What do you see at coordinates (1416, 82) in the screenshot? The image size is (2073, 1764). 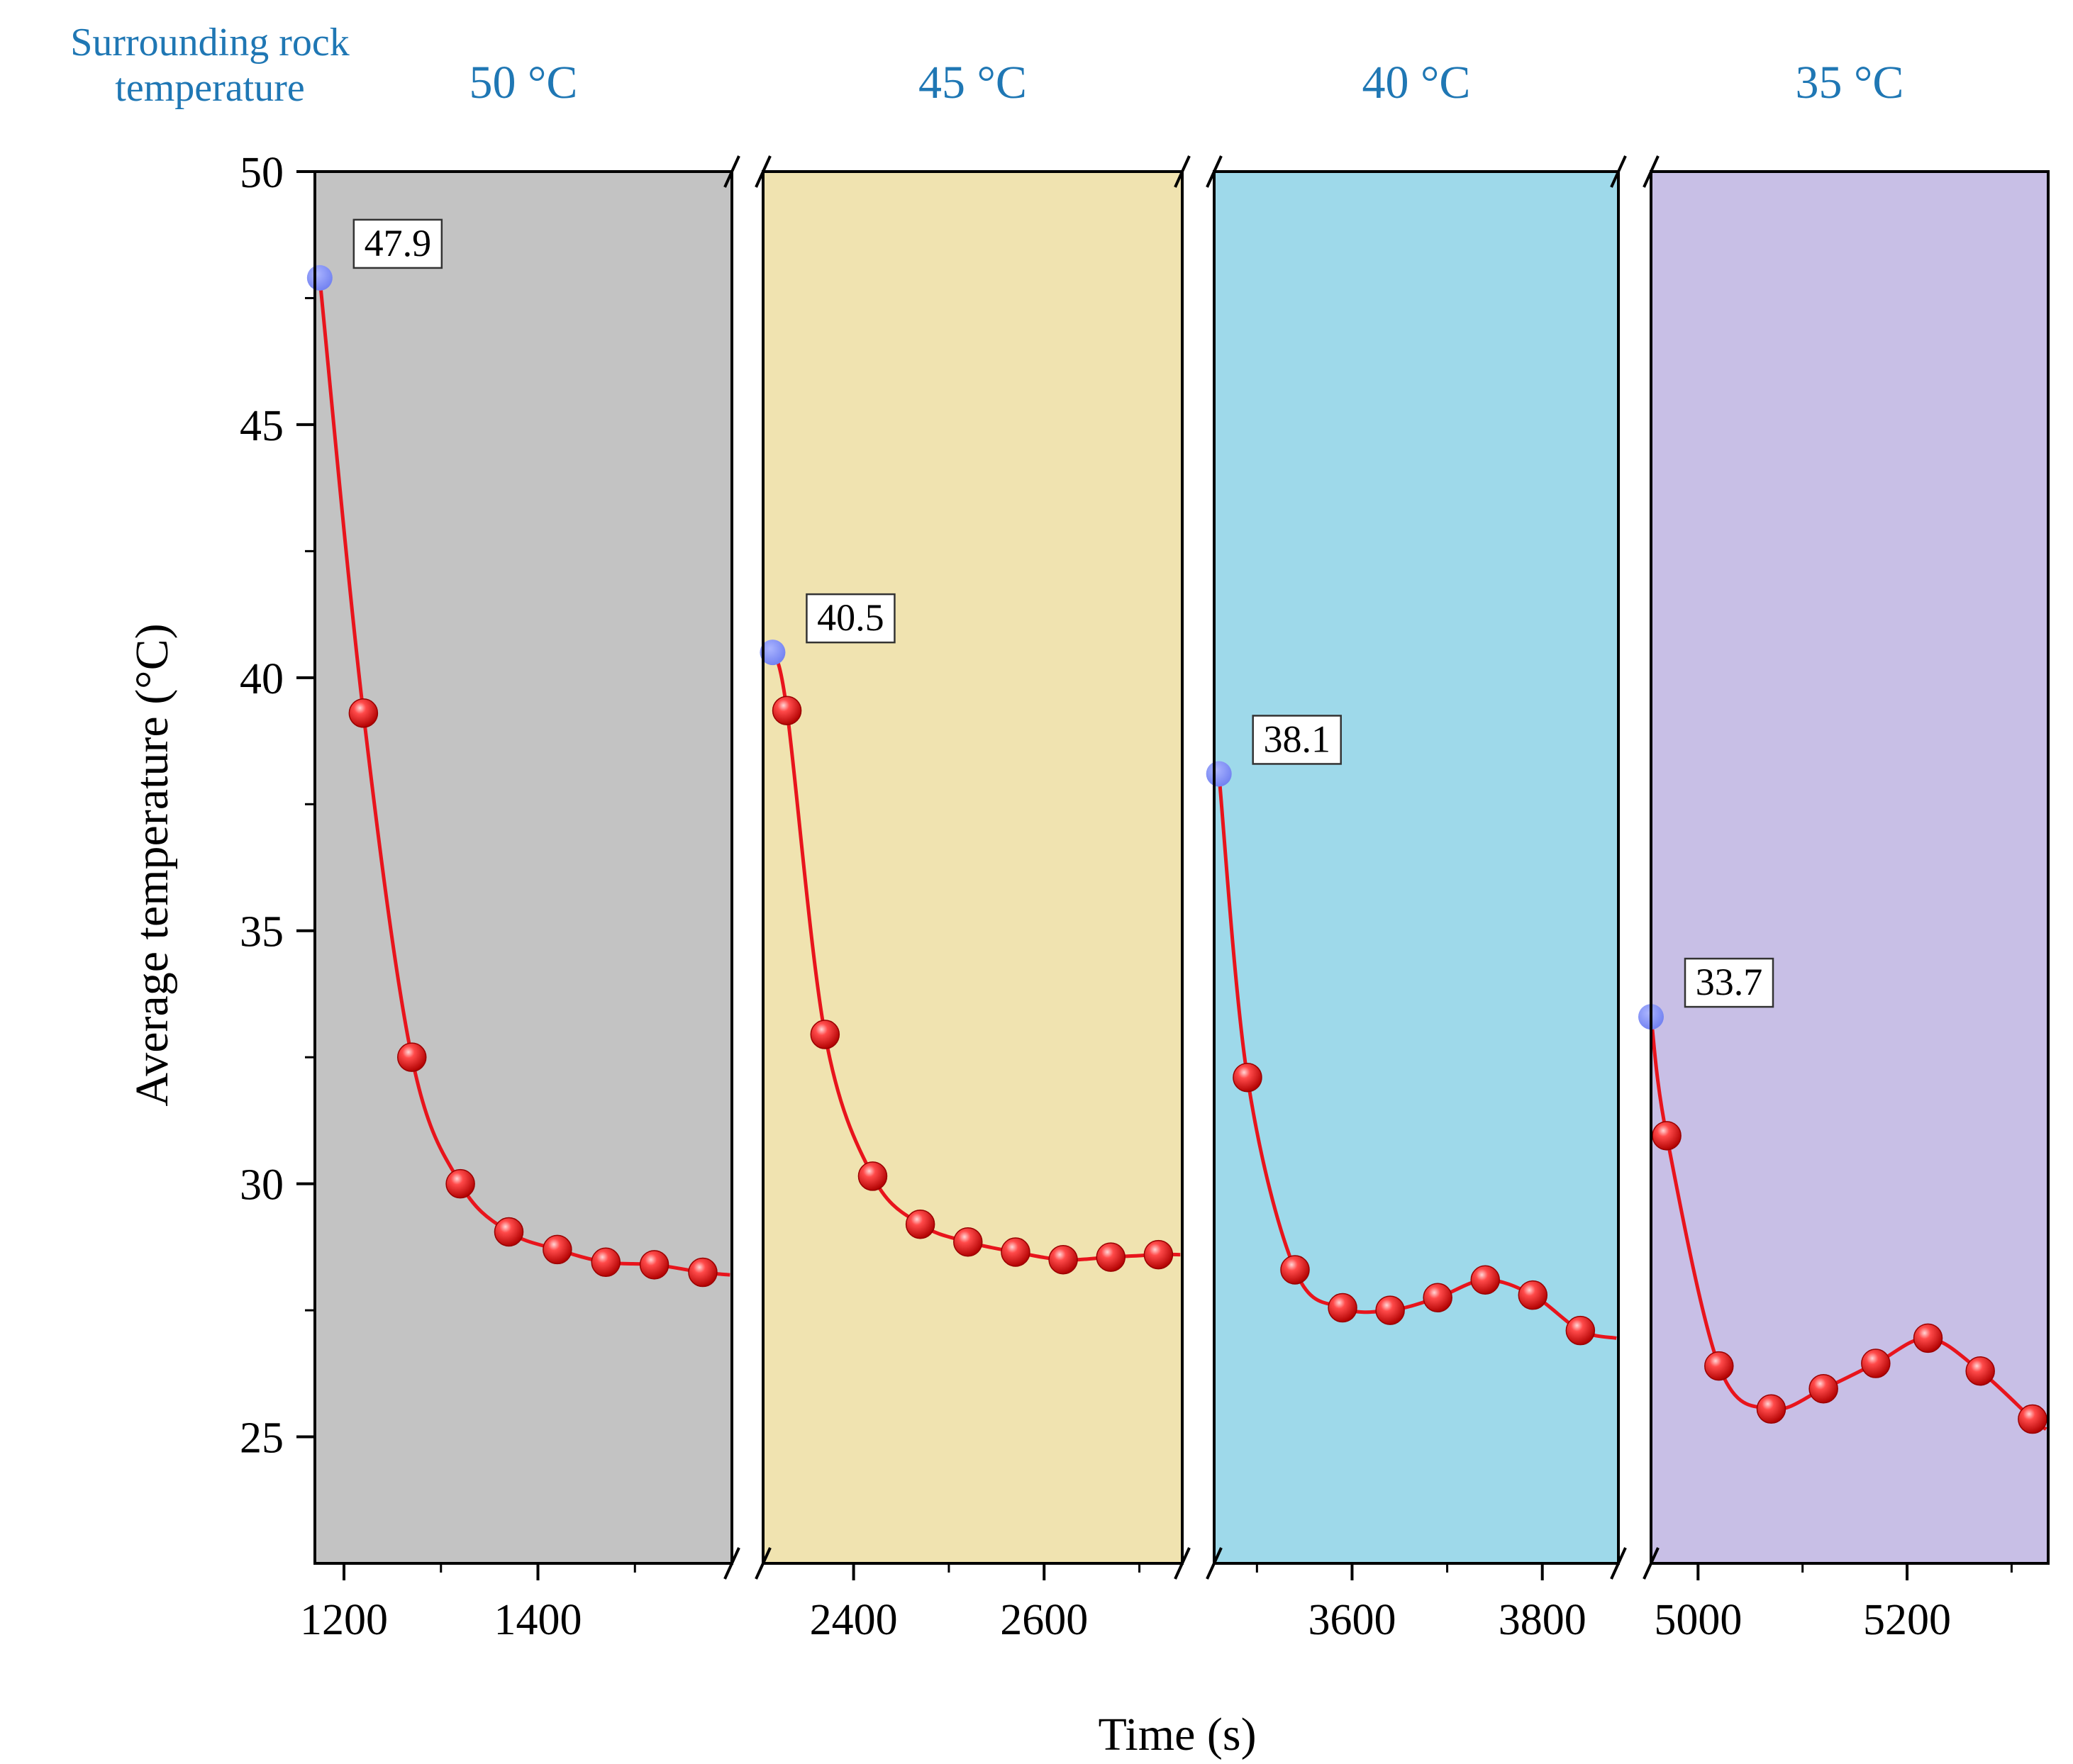 I see `section-temperature-label: 40 °C` at bounding box center [1416, 82].